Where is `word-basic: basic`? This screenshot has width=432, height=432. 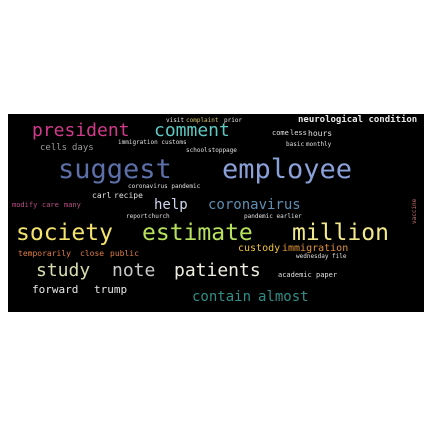 word-basic: basic is located at coordinates (295, 144).